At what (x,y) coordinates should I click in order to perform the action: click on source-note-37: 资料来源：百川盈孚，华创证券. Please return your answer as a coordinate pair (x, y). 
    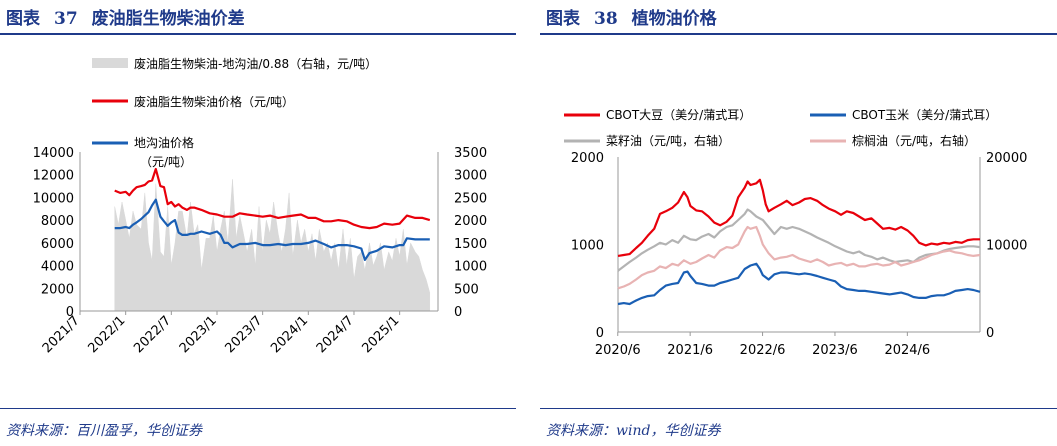
    Looking at the image, I should click on (104, 431).